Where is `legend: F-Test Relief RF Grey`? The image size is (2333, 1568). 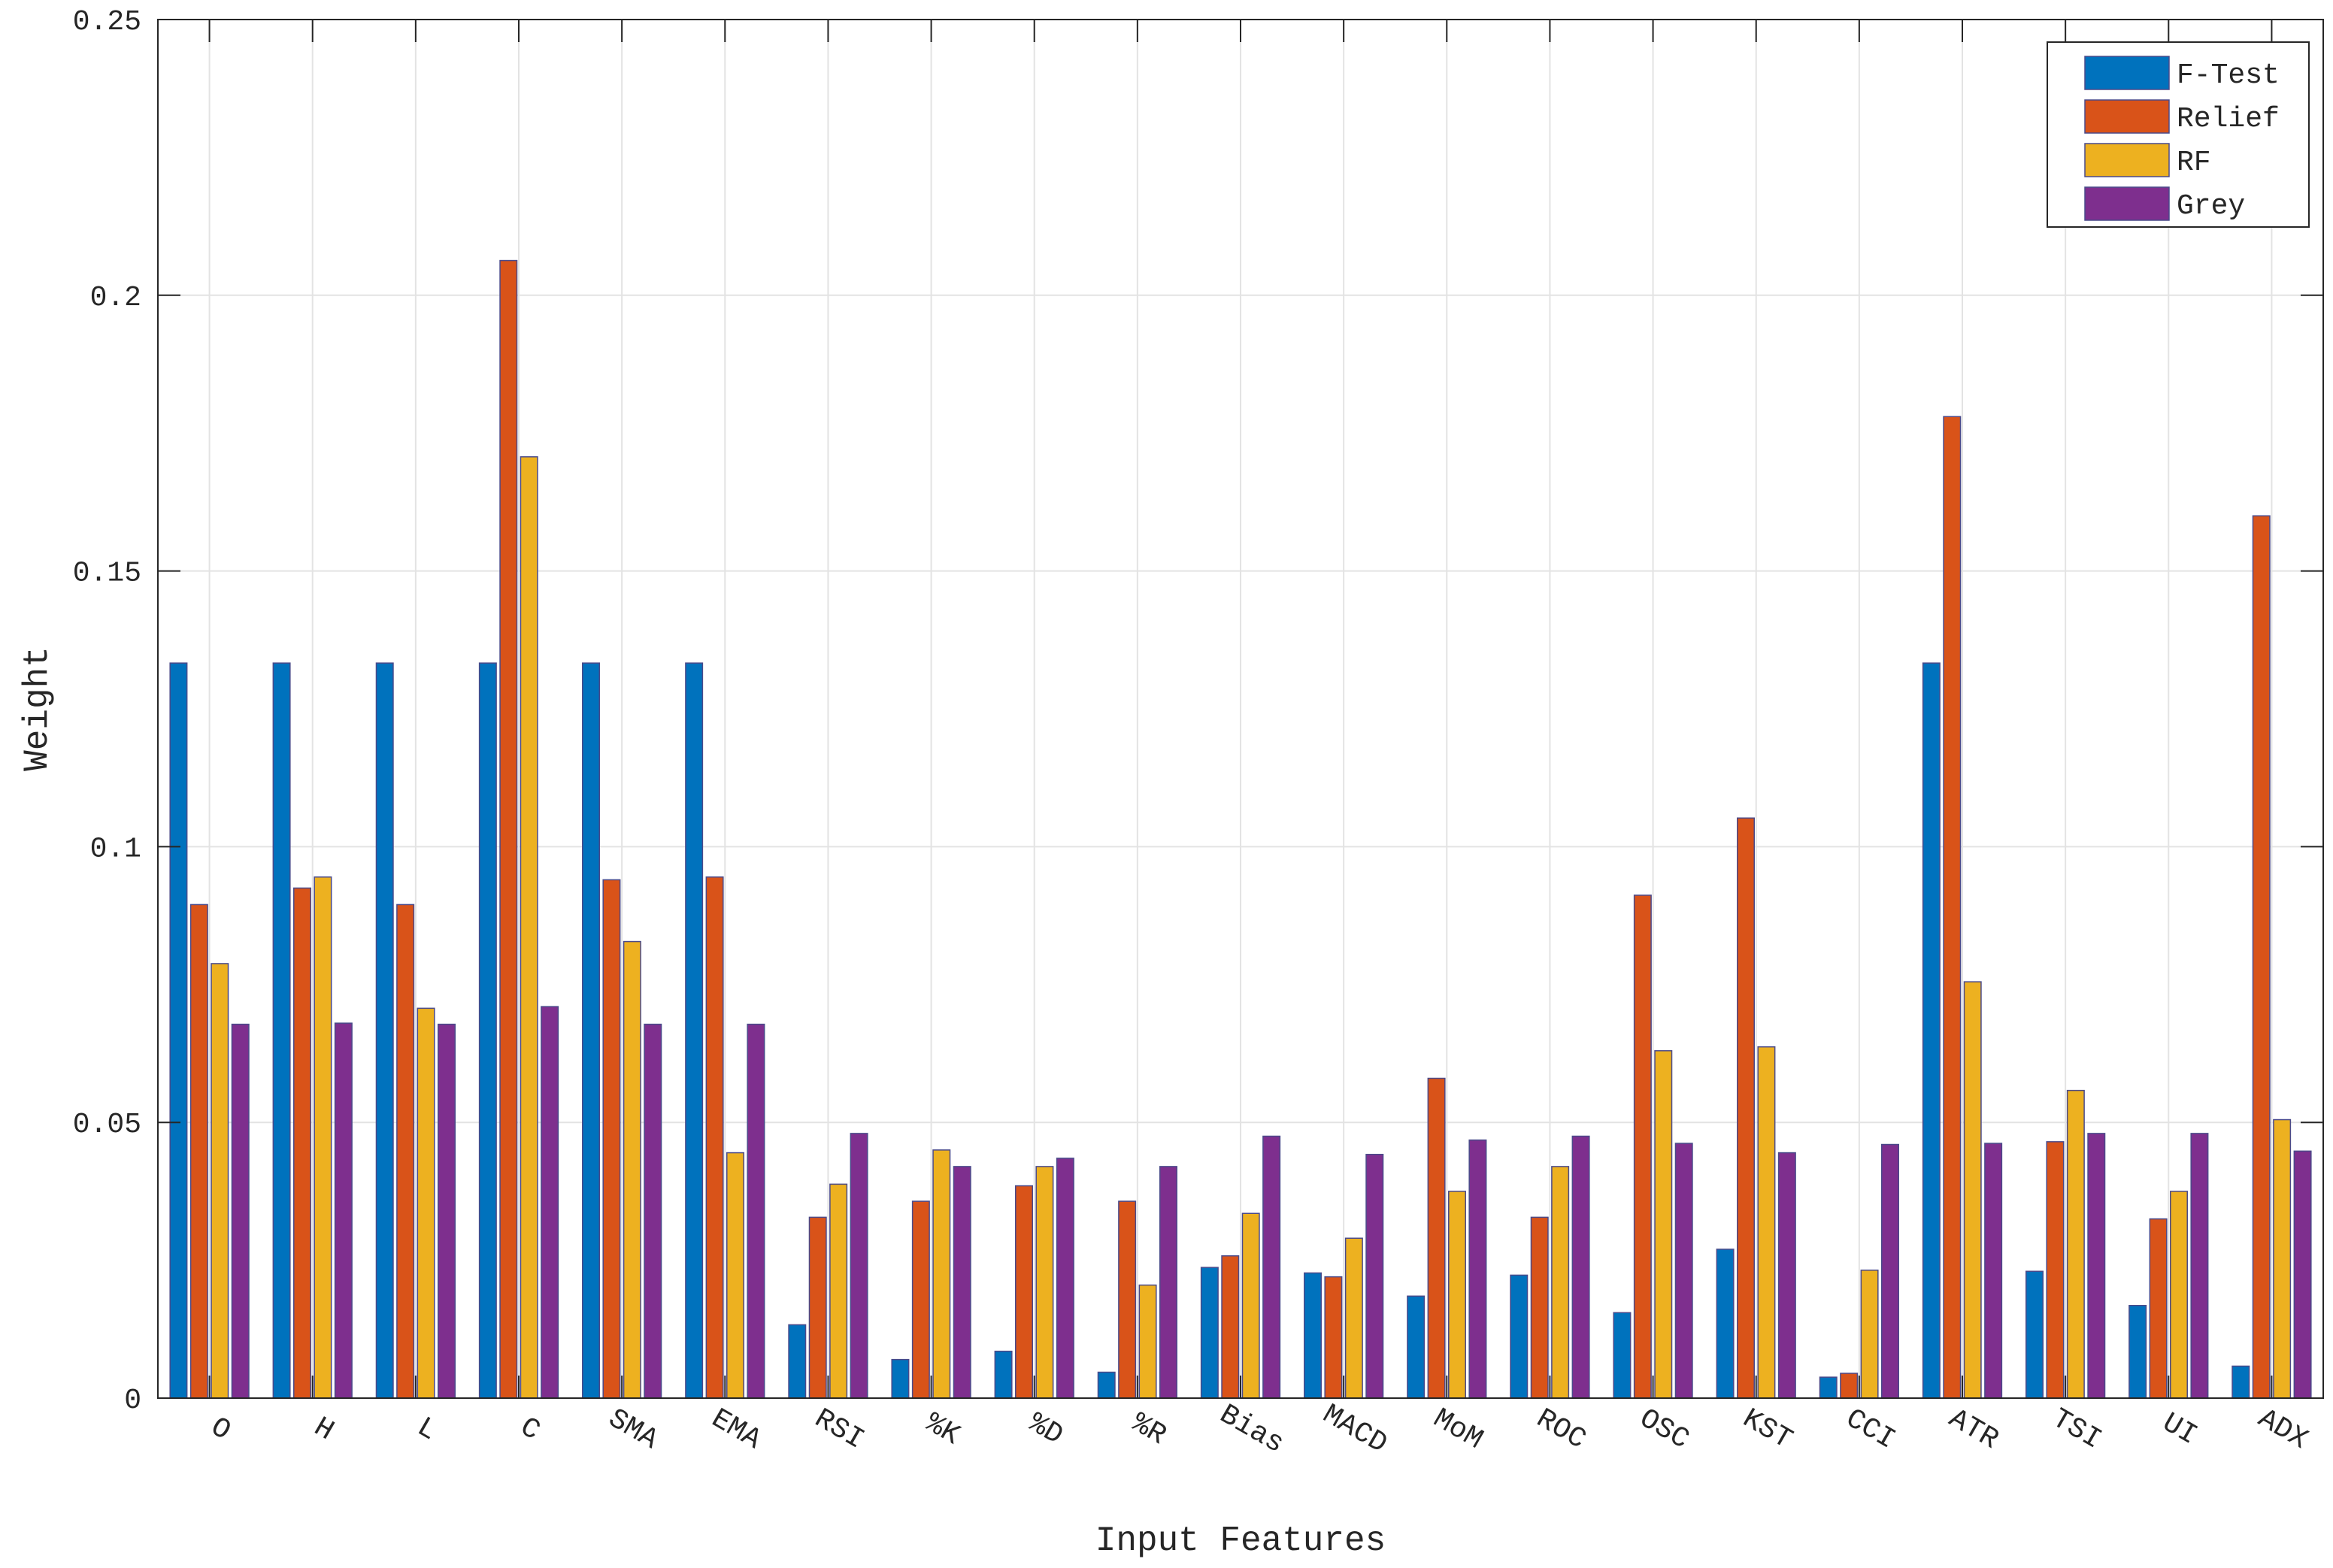
legend: F-Test Relief RF Grey is located at coordinates (2178, 134).